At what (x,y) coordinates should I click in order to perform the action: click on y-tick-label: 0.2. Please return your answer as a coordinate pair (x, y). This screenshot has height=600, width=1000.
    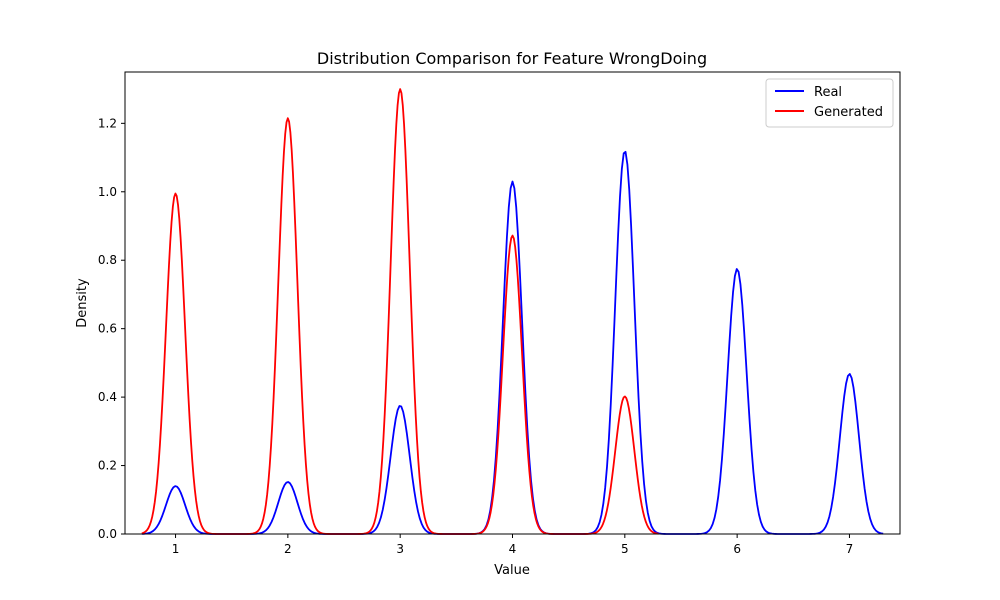
    Looking at the image, I should click on (107, 466).